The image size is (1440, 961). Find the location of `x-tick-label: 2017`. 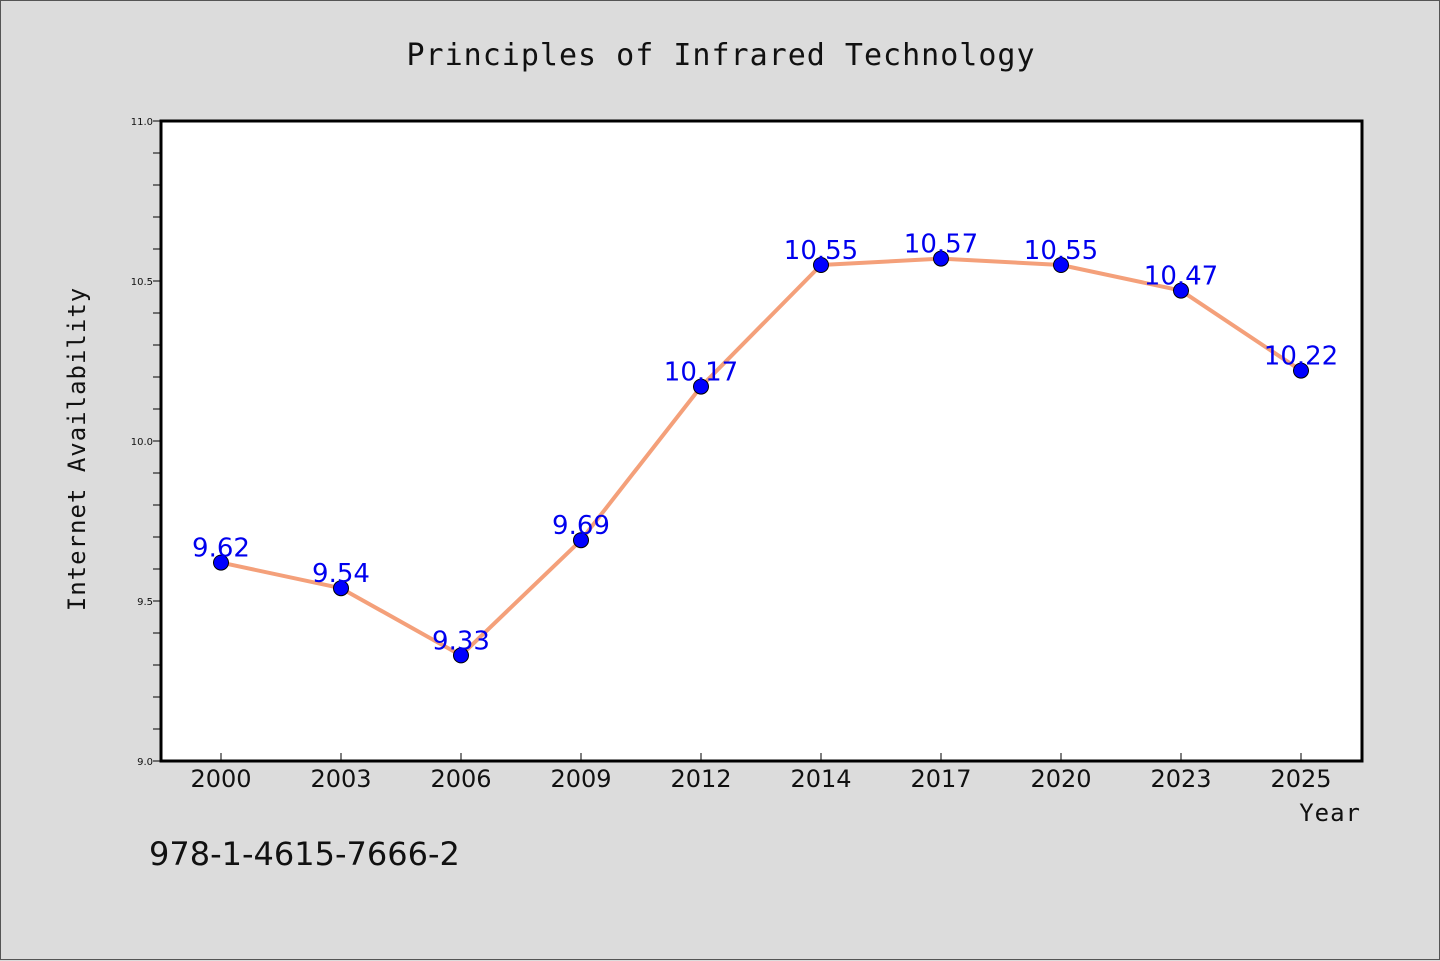

x-tick-label: 2017 is located at coordinates (940, 779).